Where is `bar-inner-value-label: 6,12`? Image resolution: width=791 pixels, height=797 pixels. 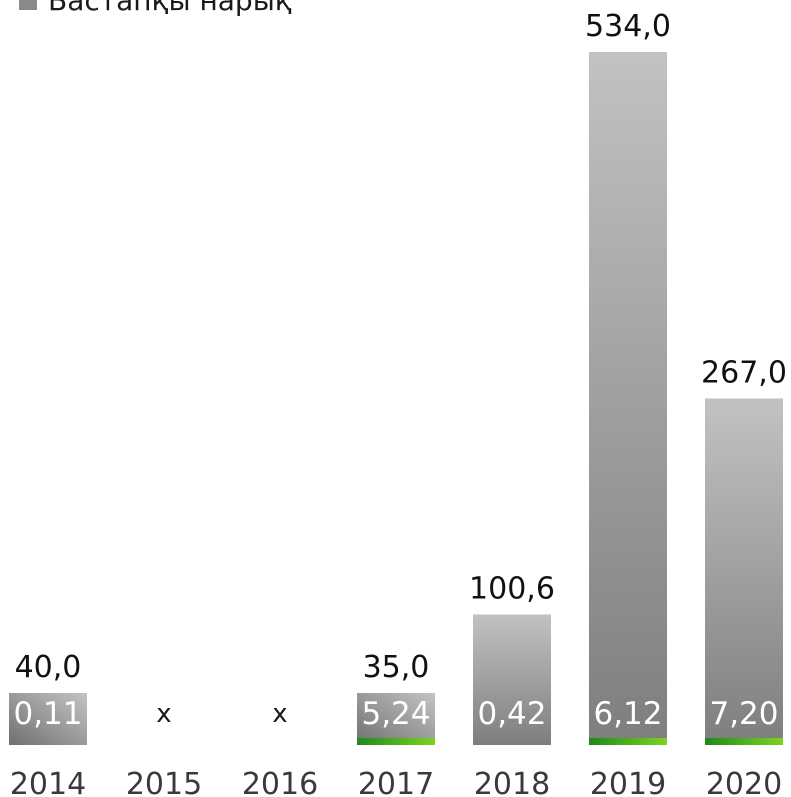 bar-inner-value-label: 6,12 is located at coordinates (627, 714).